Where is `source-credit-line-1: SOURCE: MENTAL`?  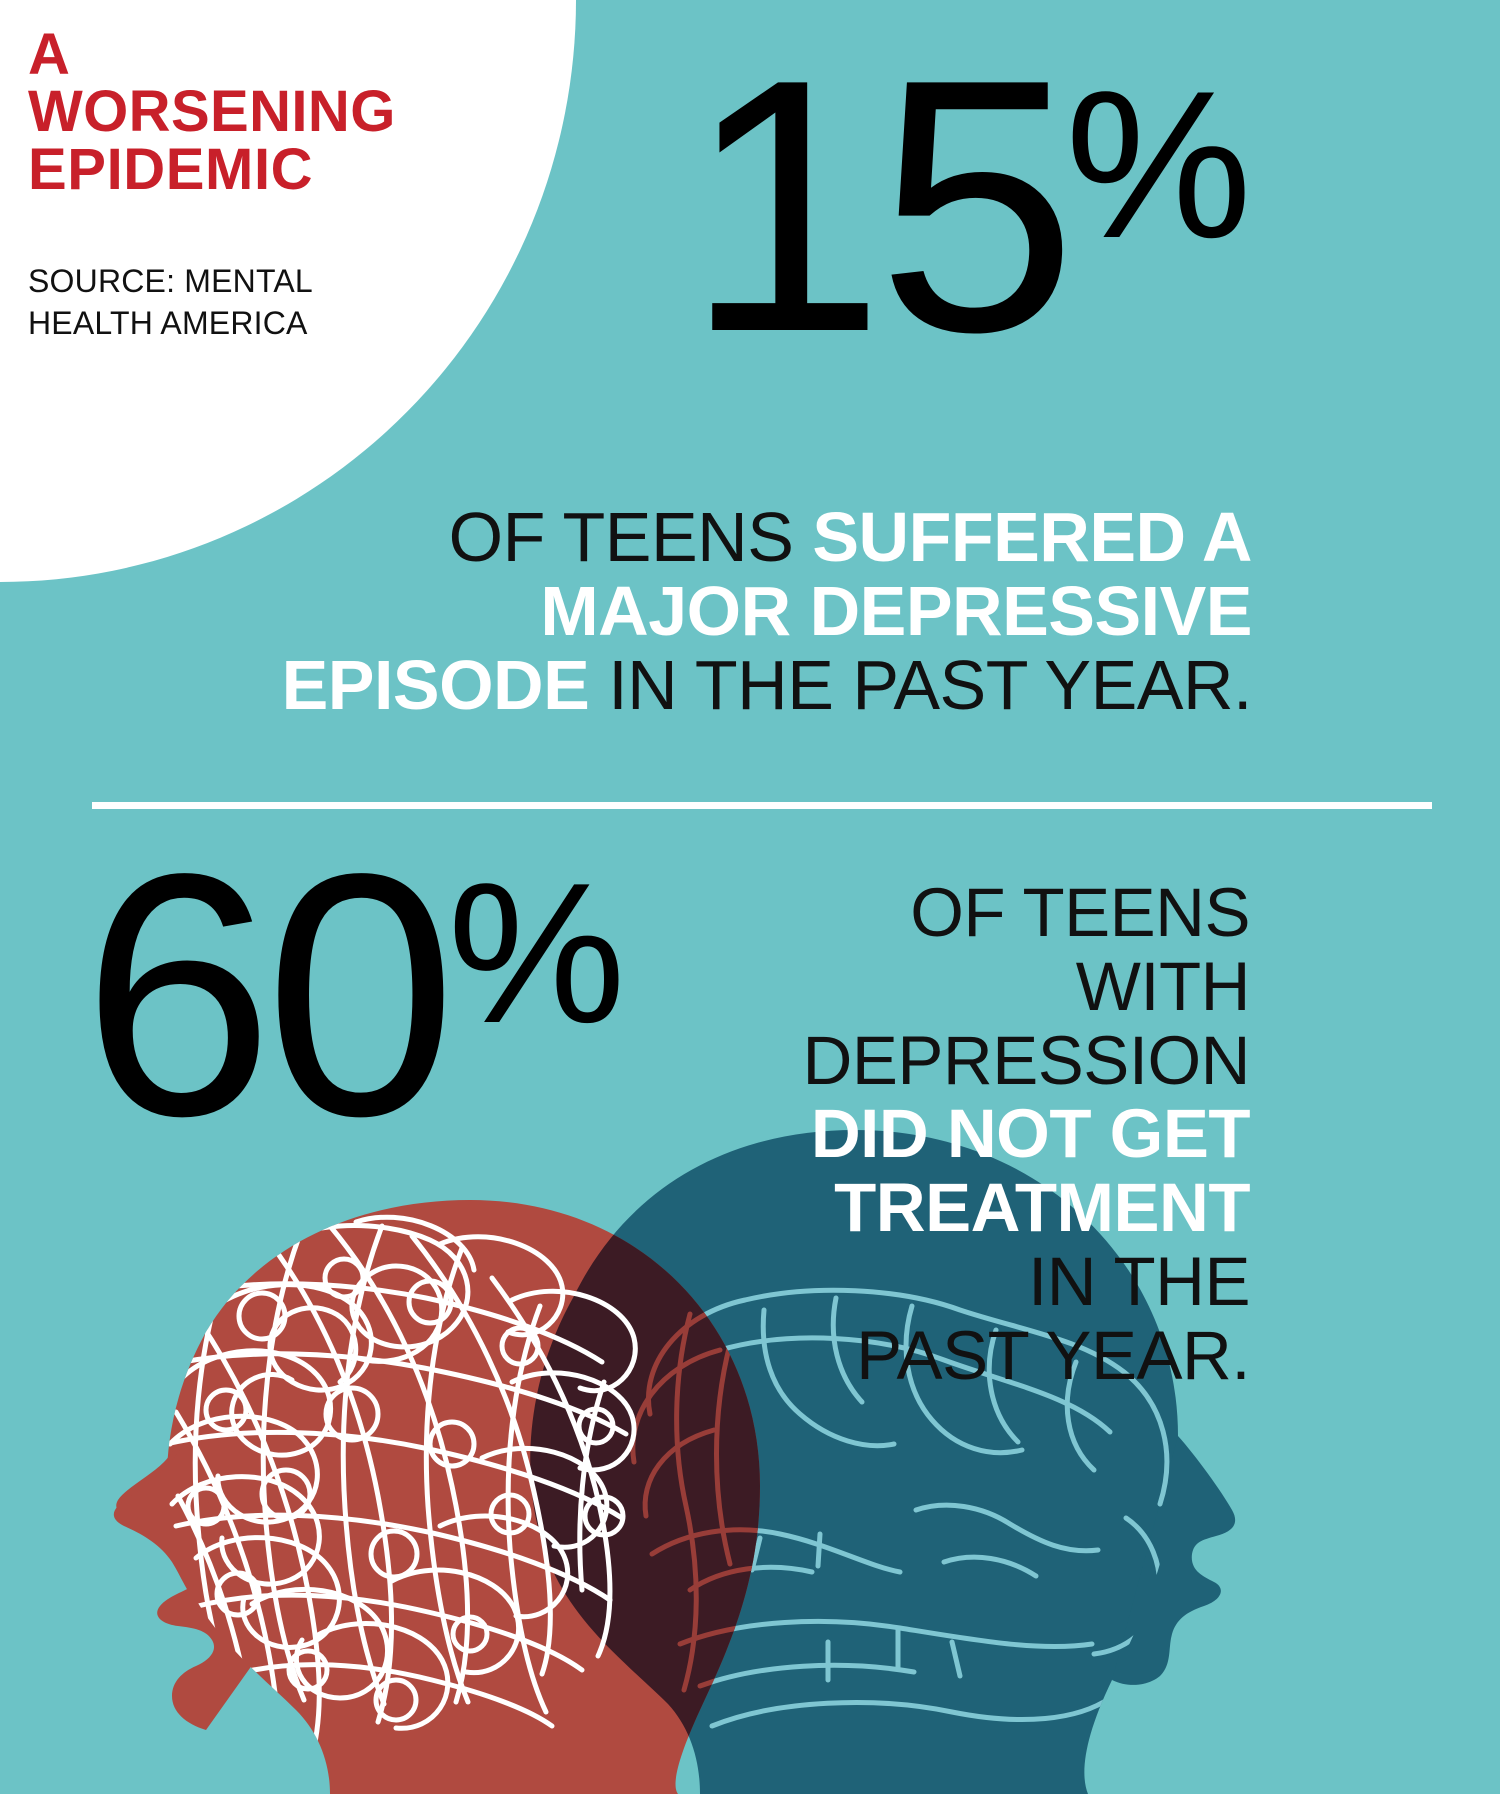 source-credit-line-1: SOURCE: MENTAL is located at coordinates (170, 281).